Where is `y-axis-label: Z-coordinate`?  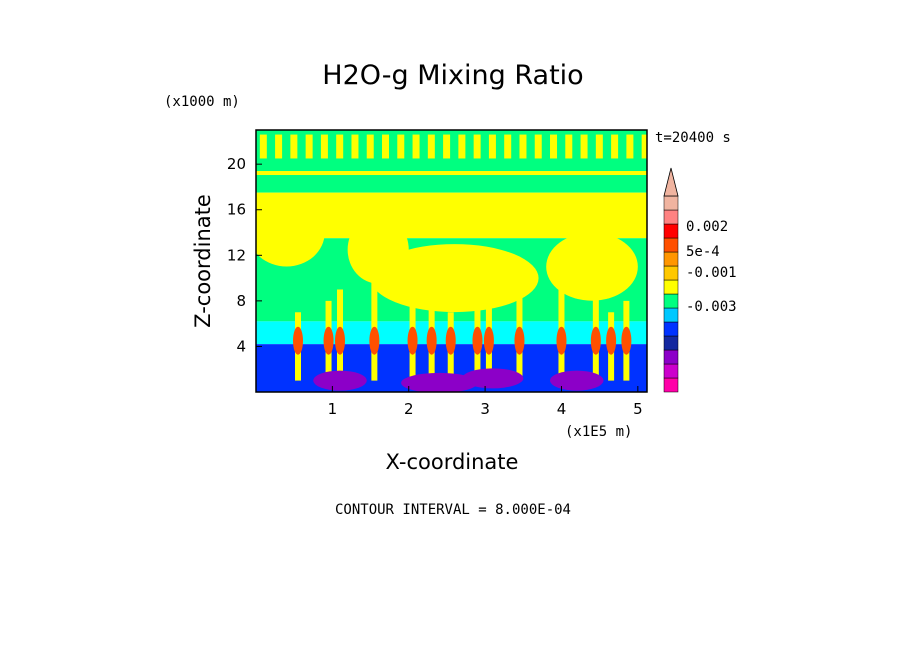
y-axis-label: Z-coordinate is located at coordinates (203, 261).